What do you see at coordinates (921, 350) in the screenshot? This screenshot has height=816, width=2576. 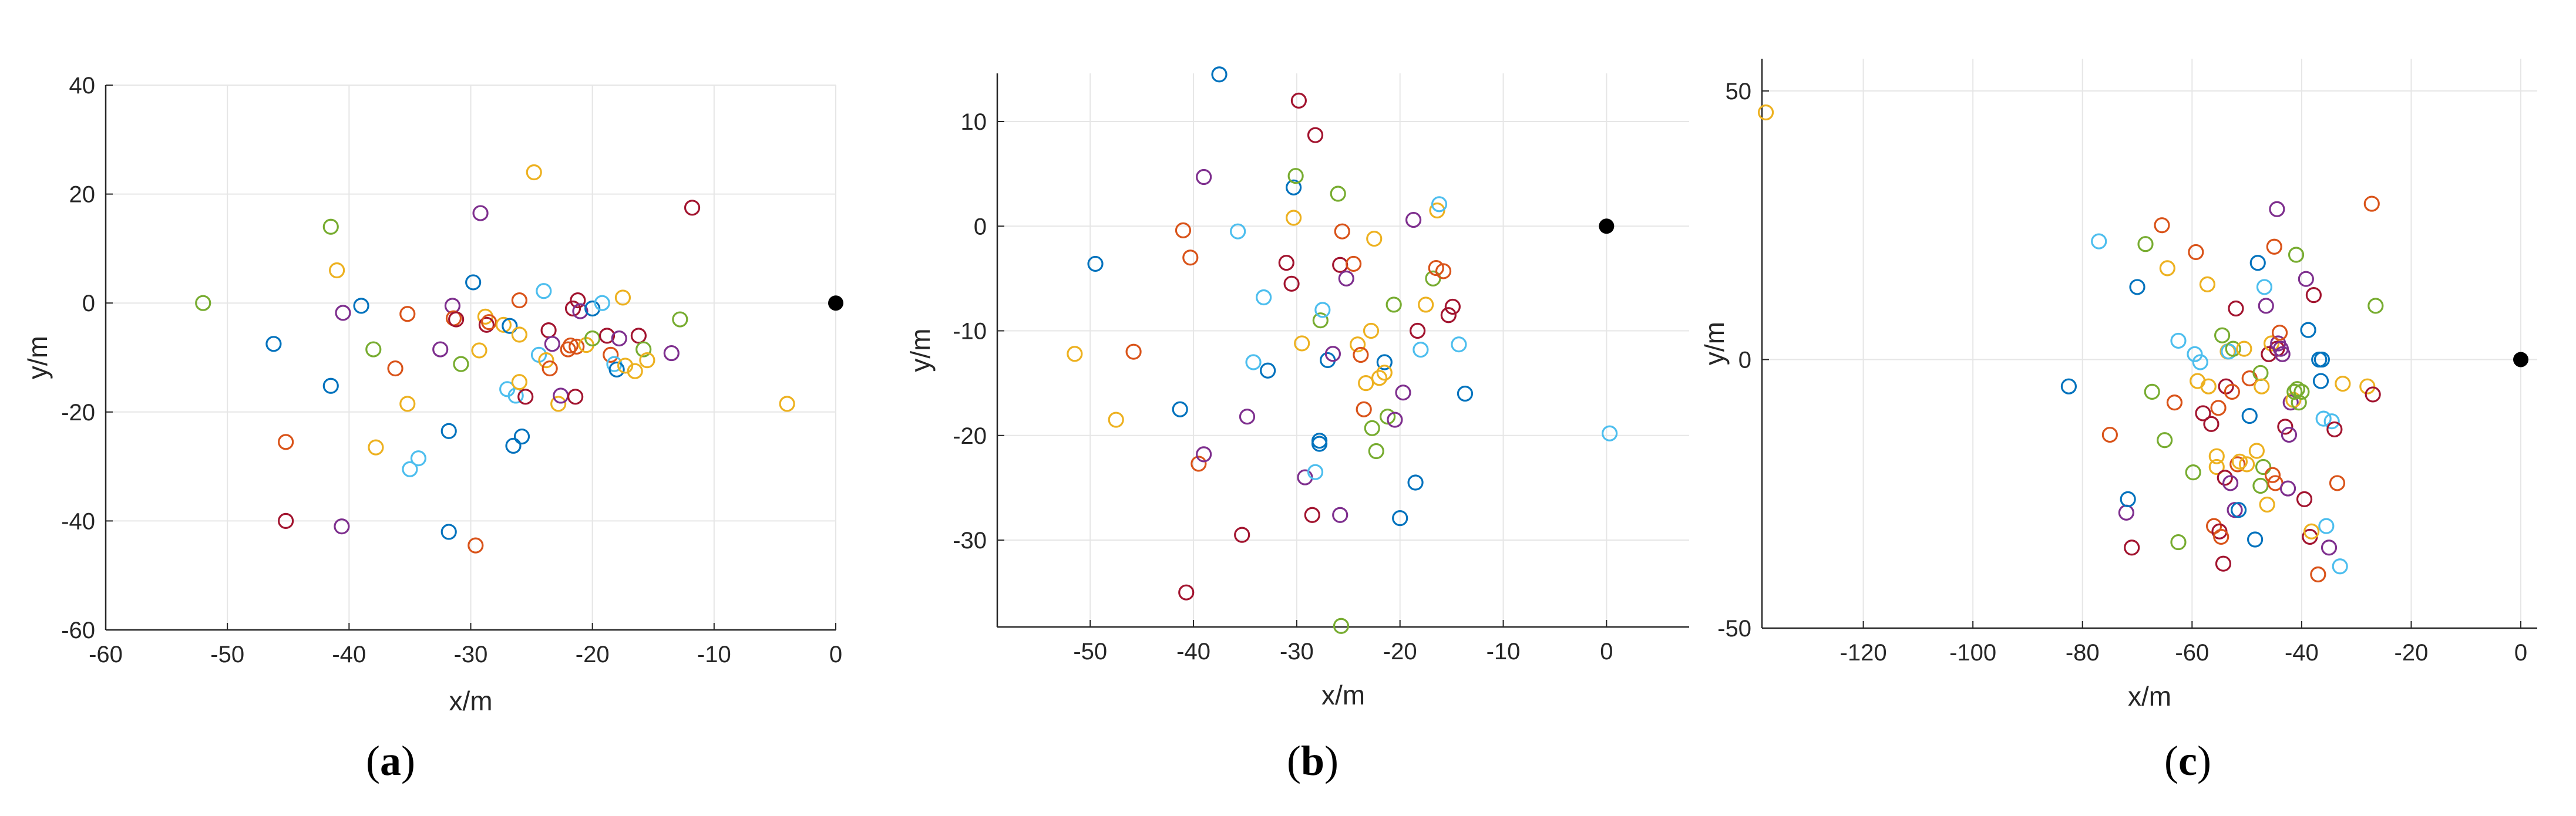 I see `y-axis-label: y/m` at bounding box center [921, 350].